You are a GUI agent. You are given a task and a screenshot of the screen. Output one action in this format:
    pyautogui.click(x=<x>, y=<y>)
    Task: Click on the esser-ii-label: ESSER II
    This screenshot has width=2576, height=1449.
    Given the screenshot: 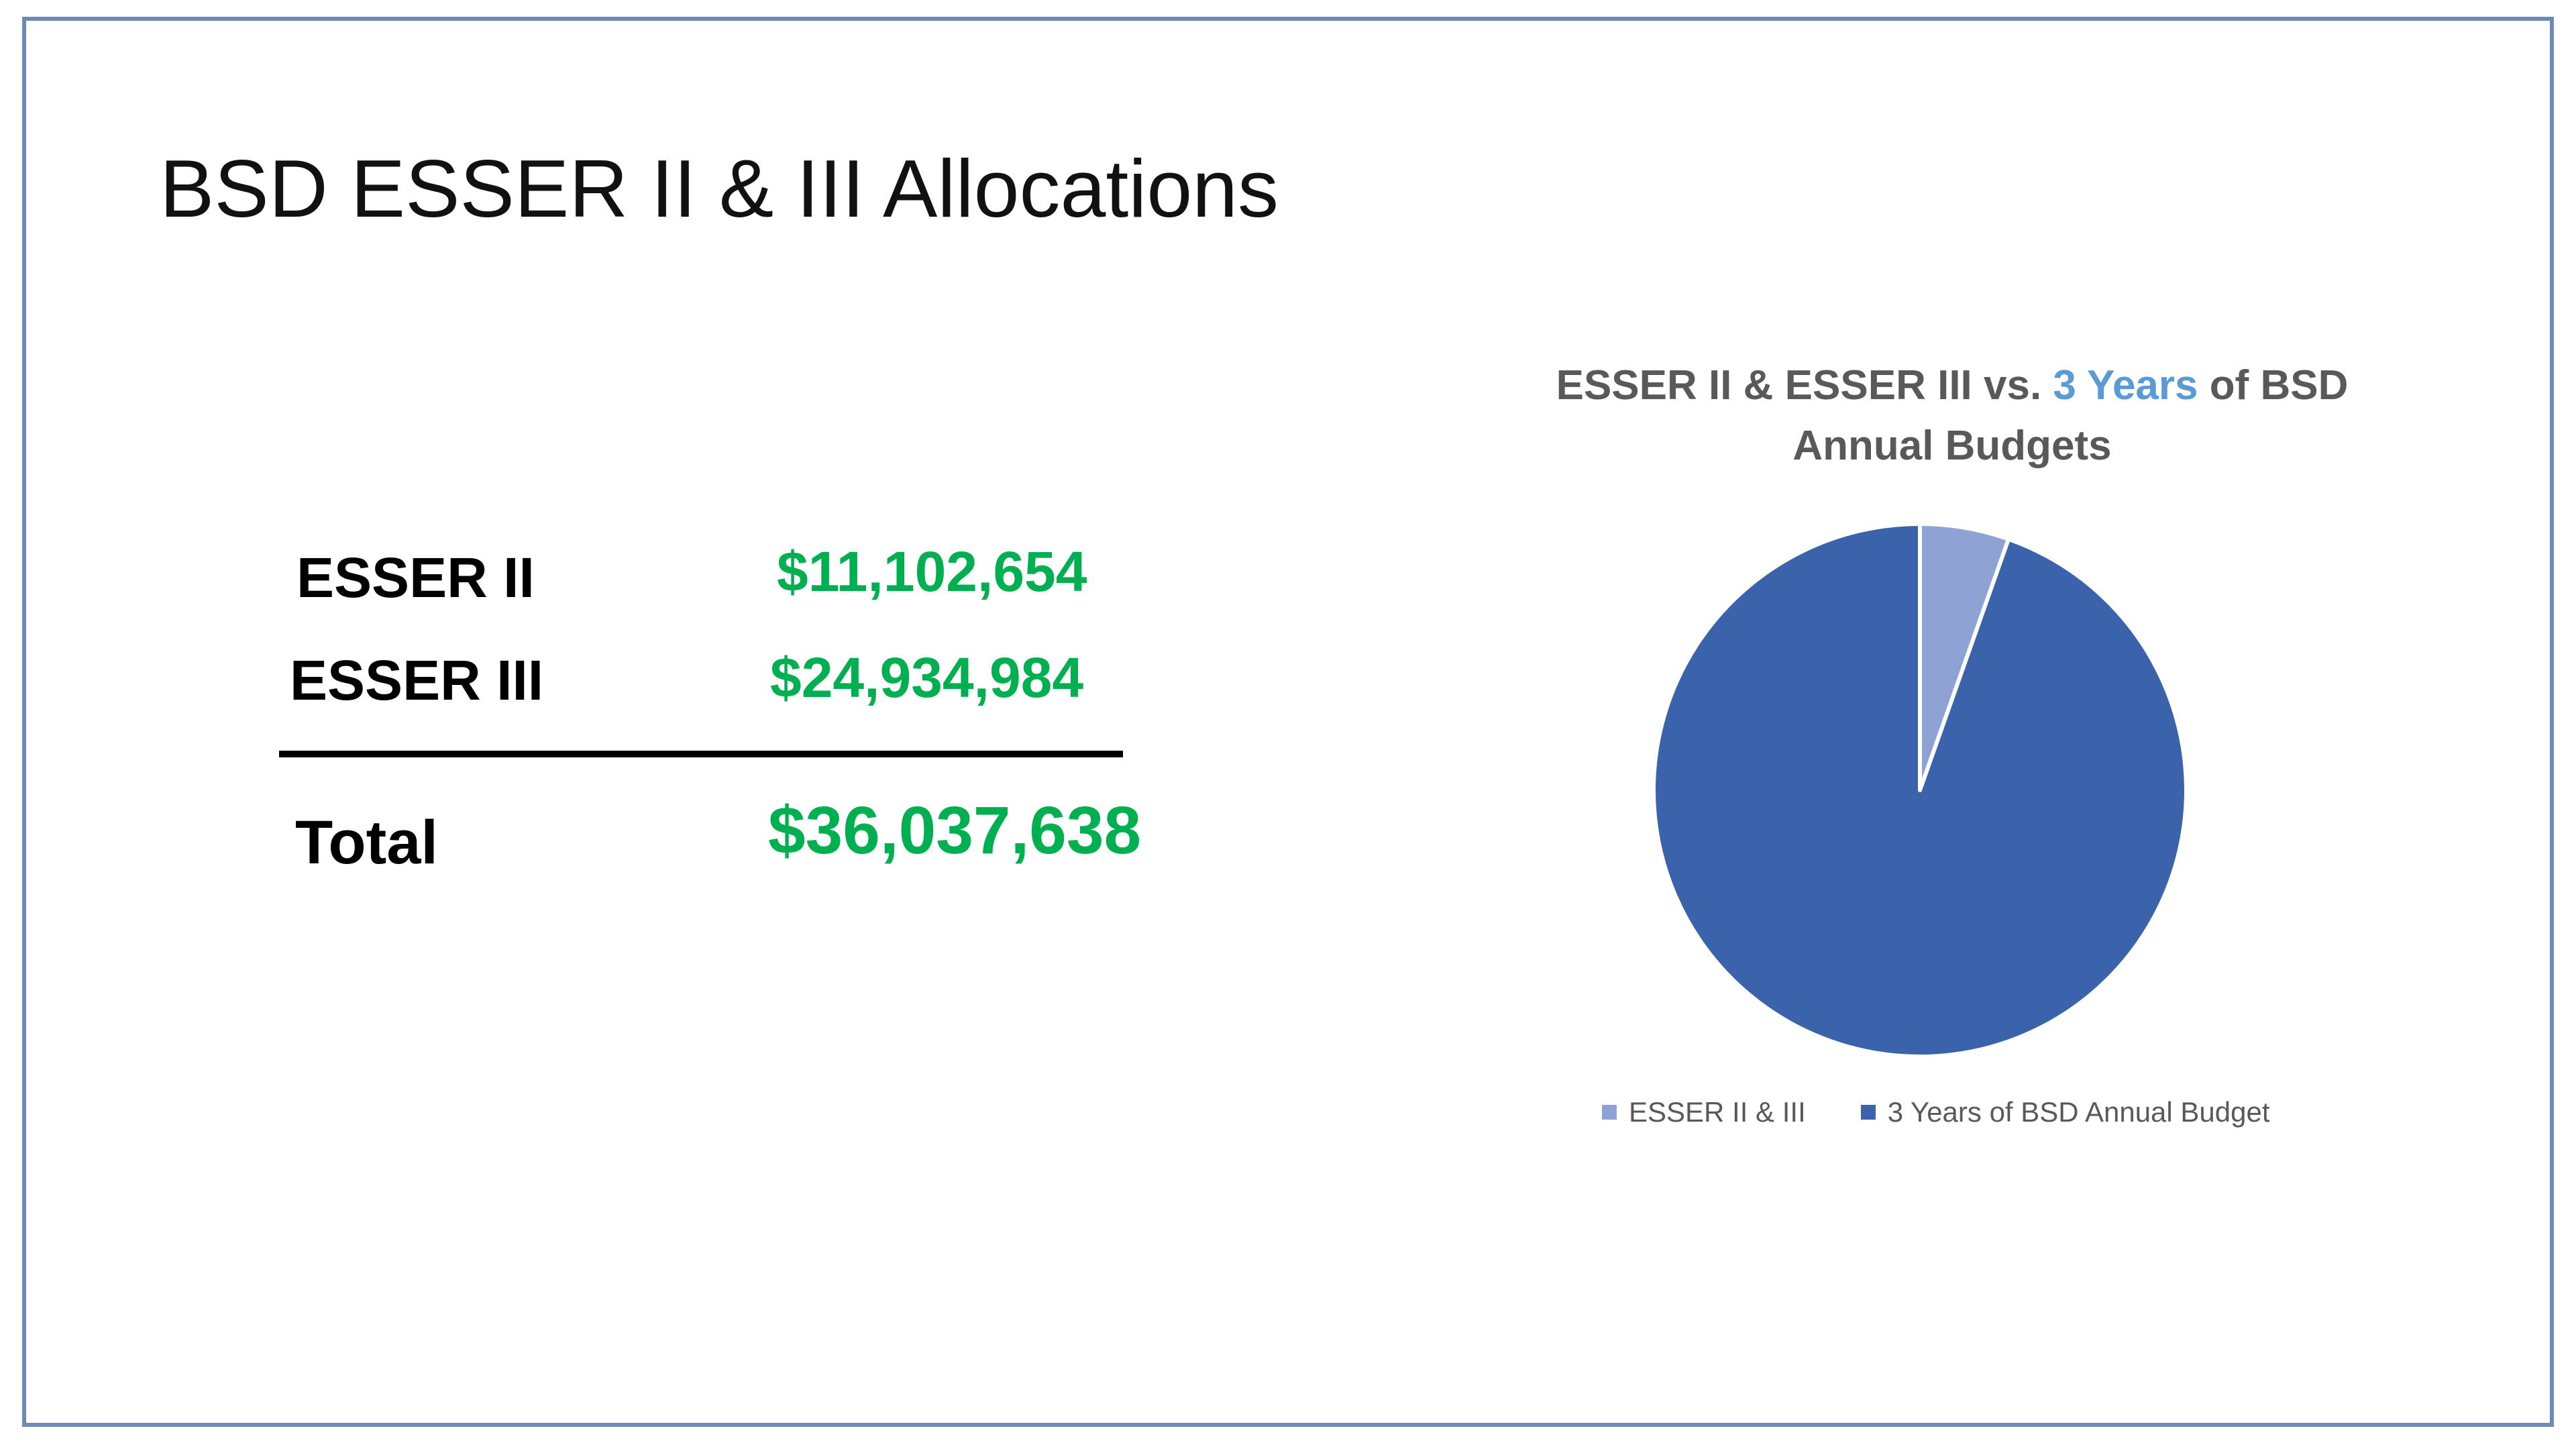 What is the action you would take?
    pyautogui.click(x=416, y=577)
    